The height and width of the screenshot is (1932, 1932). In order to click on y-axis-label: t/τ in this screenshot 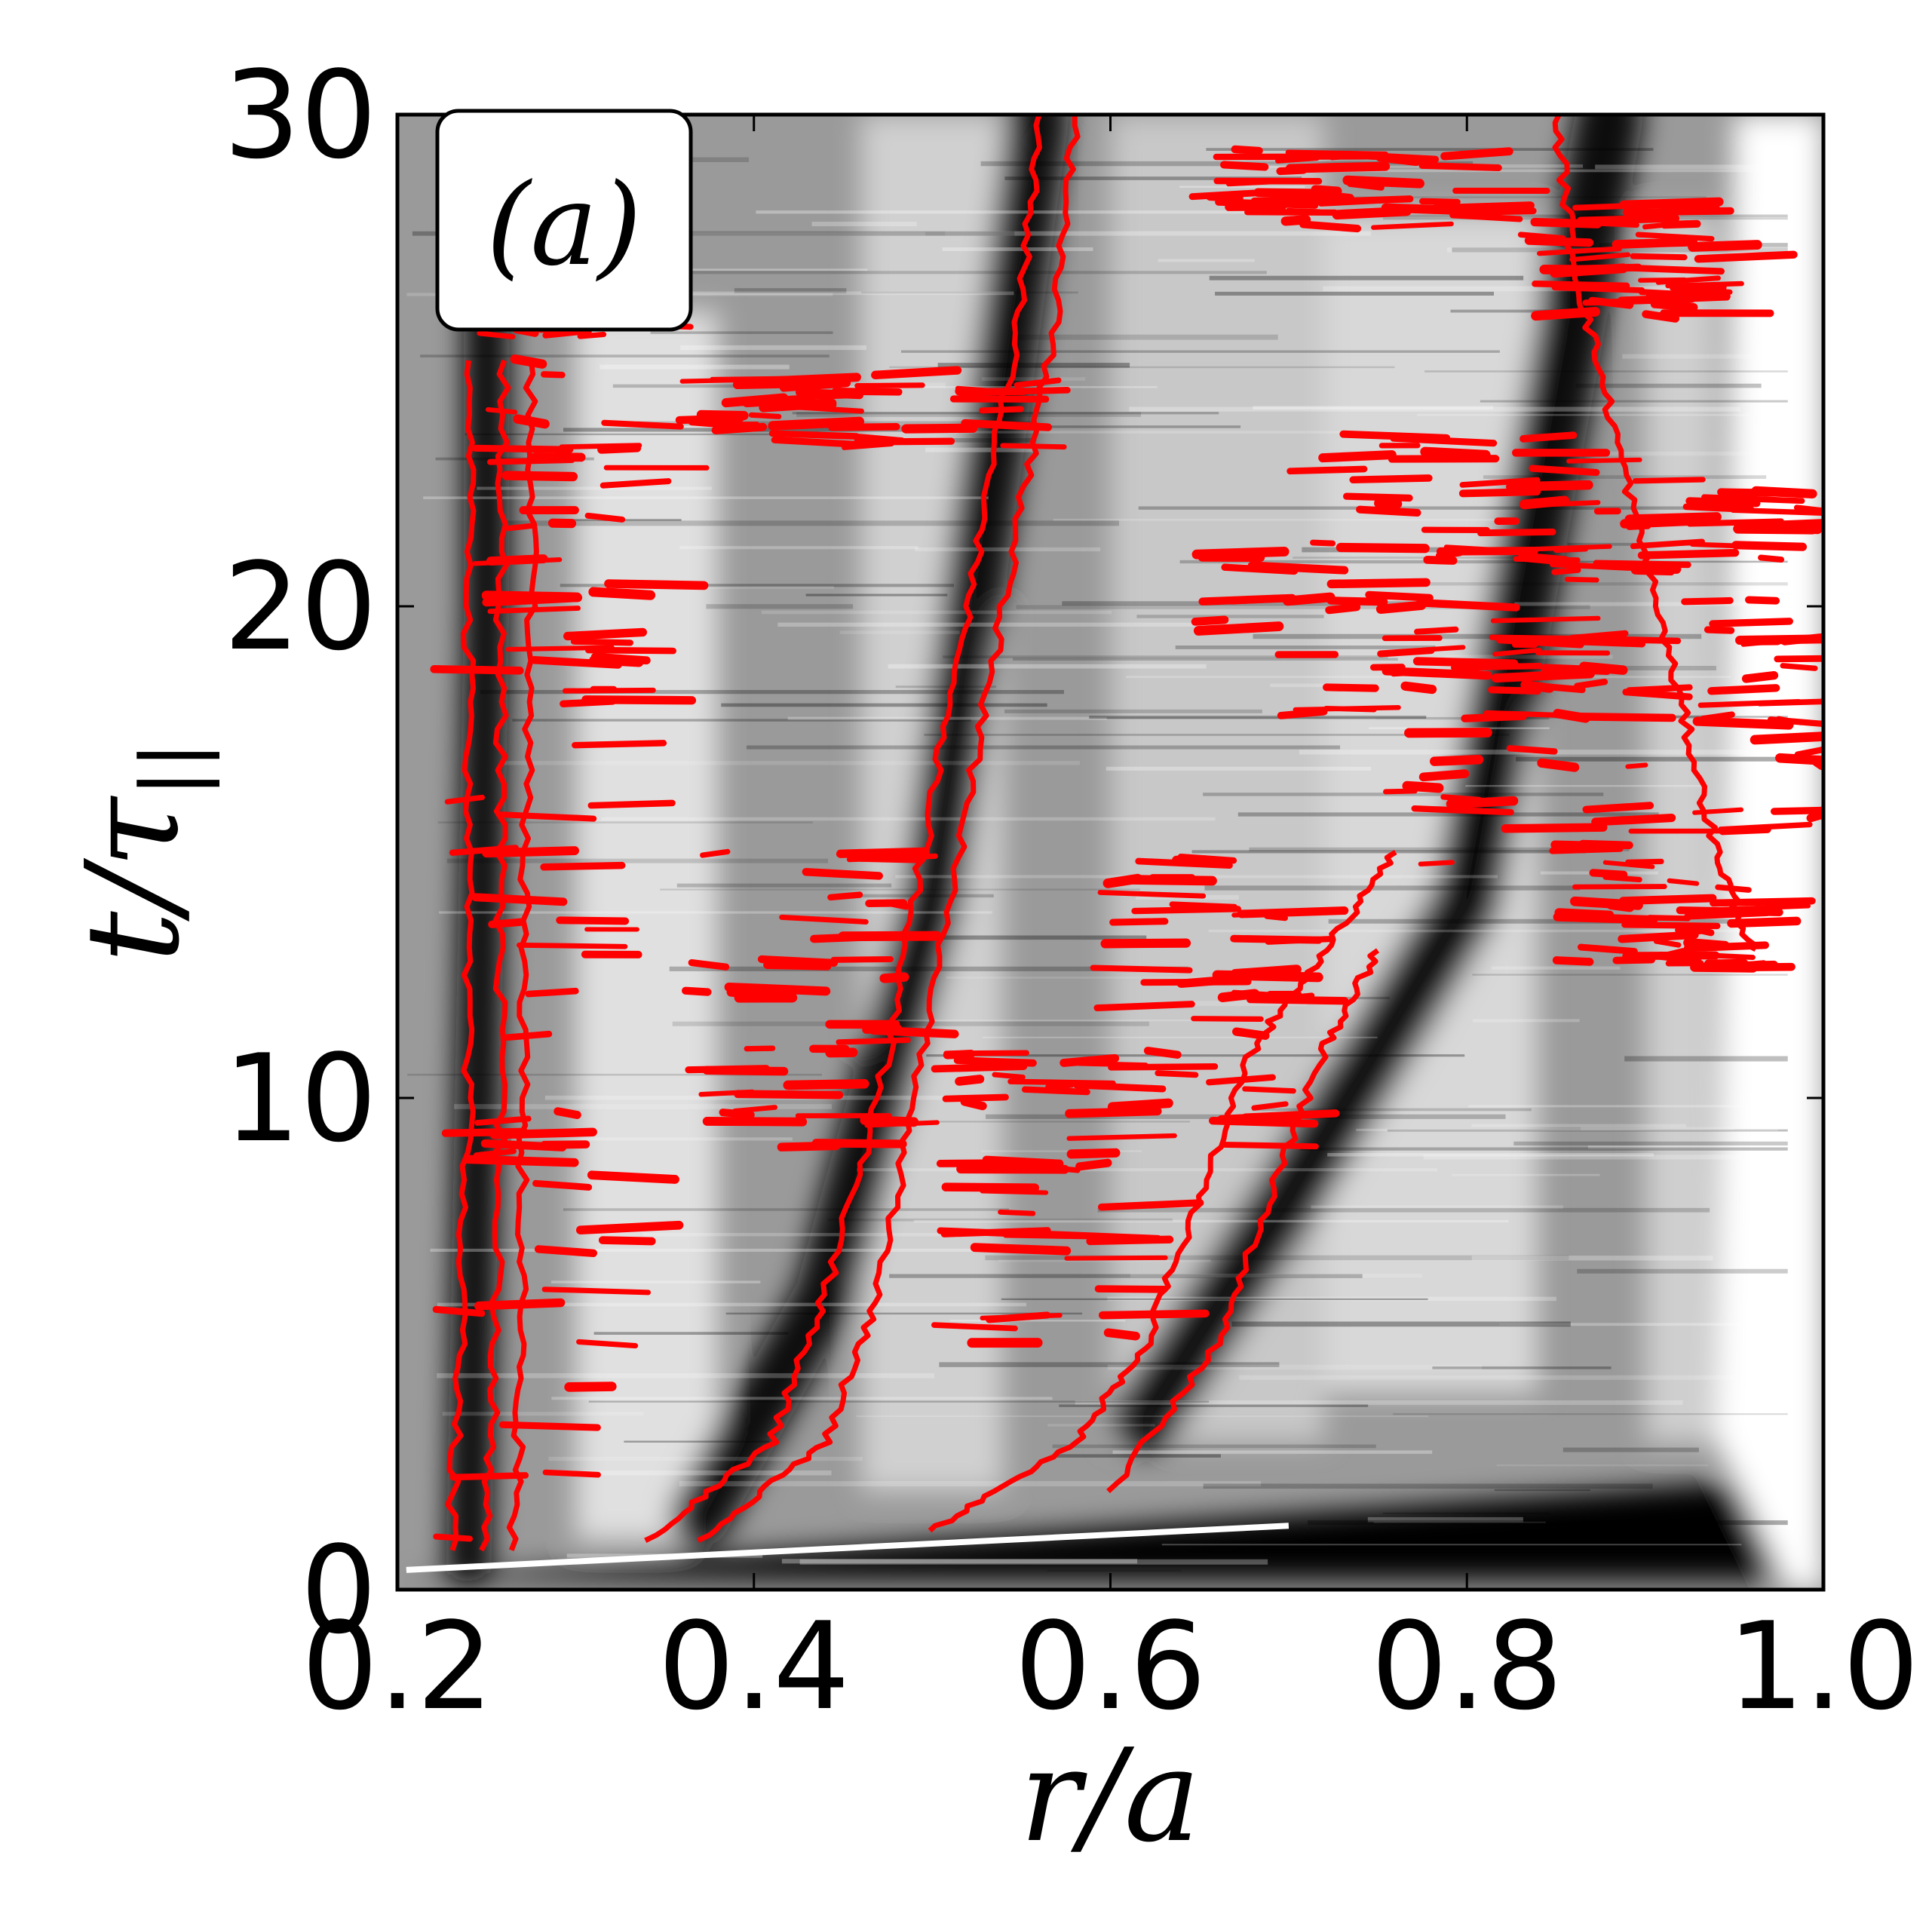, I will do `click(133, 879)`.